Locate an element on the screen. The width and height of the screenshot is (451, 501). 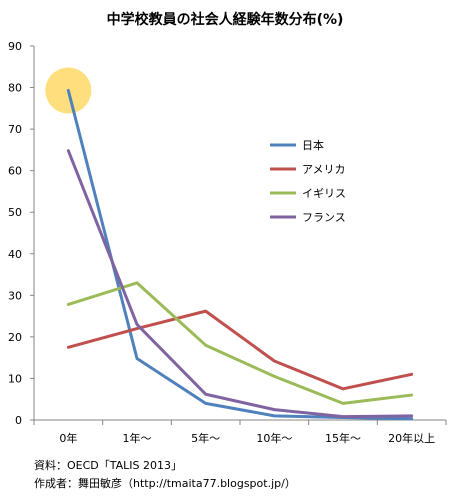
y-tick-label: 10 is located at coordinates (15, 378).